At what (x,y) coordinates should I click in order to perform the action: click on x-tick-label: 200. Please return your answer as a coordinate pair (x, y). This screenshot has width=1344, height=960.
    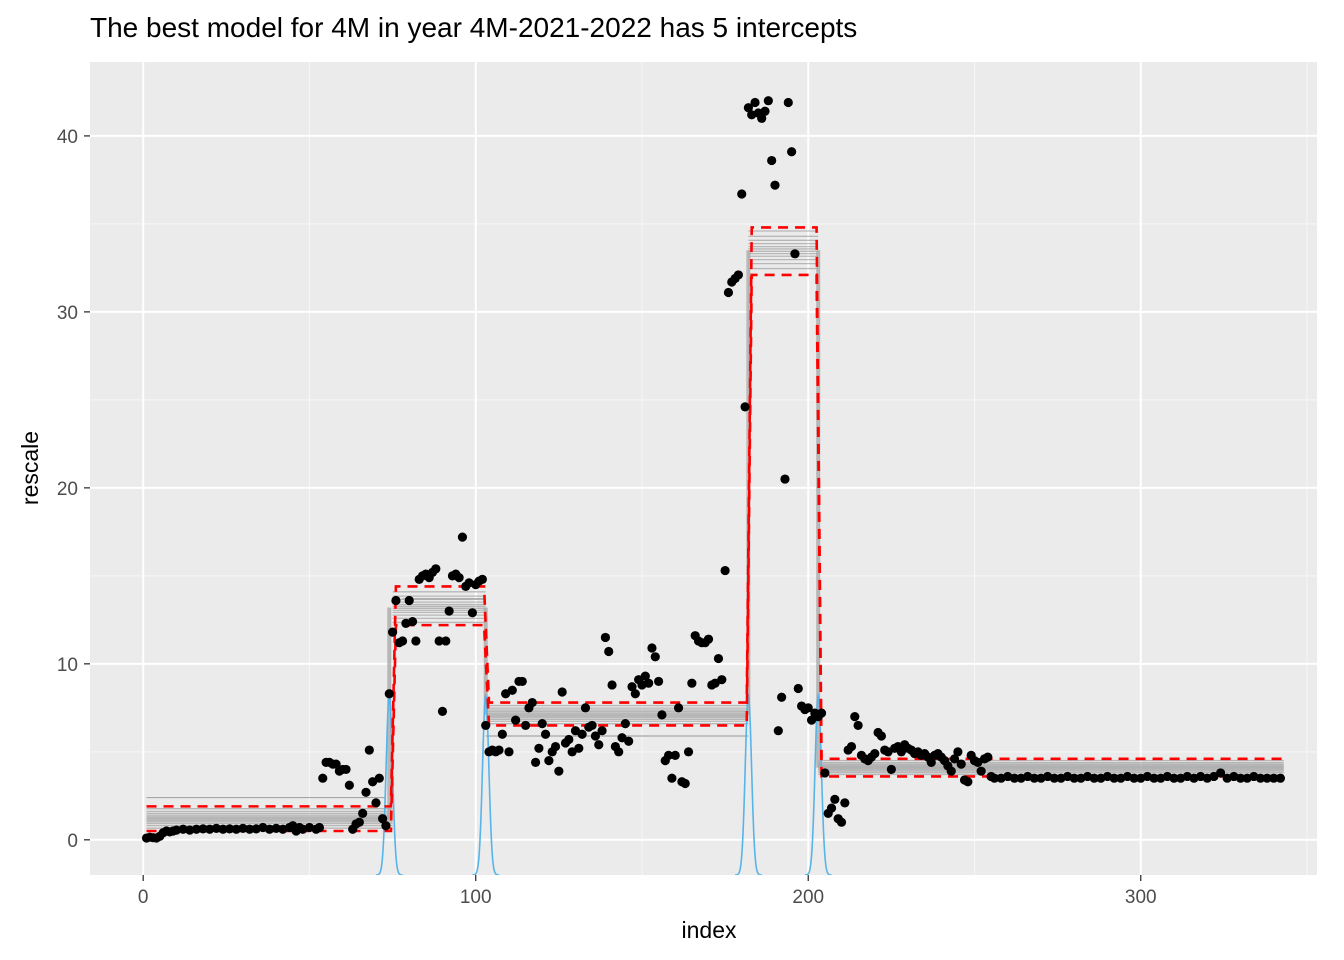
    Looking at the image, I should click on (808, 897).